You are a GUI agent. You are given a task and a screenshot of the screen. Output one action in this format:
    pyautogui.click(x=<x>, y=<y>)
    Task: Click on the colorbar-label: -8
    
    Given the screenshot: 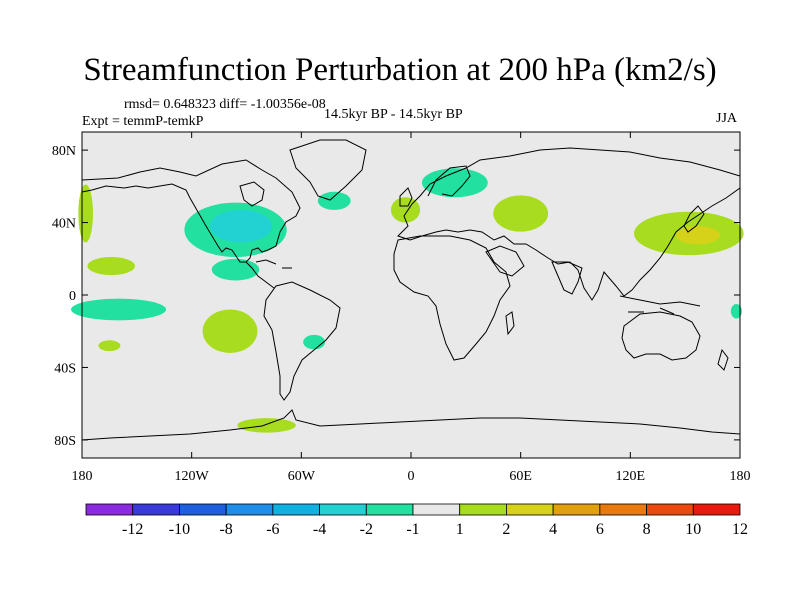 What is the action you would take?
    pyautogui.click(x=225, y=529)
    